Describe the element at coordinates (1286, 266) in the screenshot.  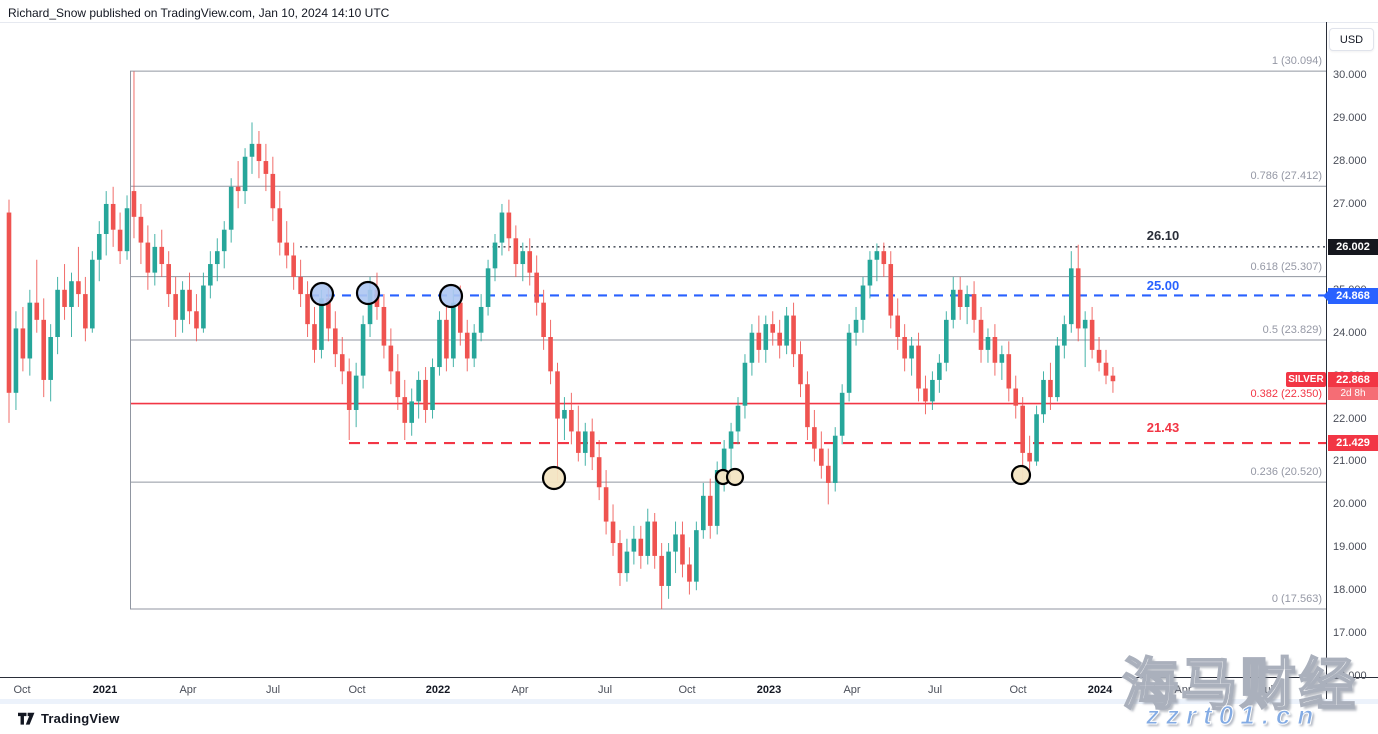
I see `fib-level-label: 0.618 (25.307)` at that location.